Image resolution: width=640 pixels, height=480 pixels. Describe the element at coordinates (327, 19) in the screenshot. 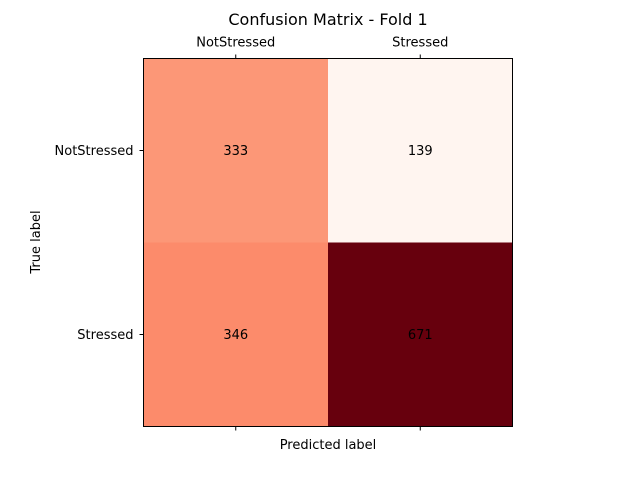

I see `chart-title: Confusion Matrix - Fold 1` at that location.